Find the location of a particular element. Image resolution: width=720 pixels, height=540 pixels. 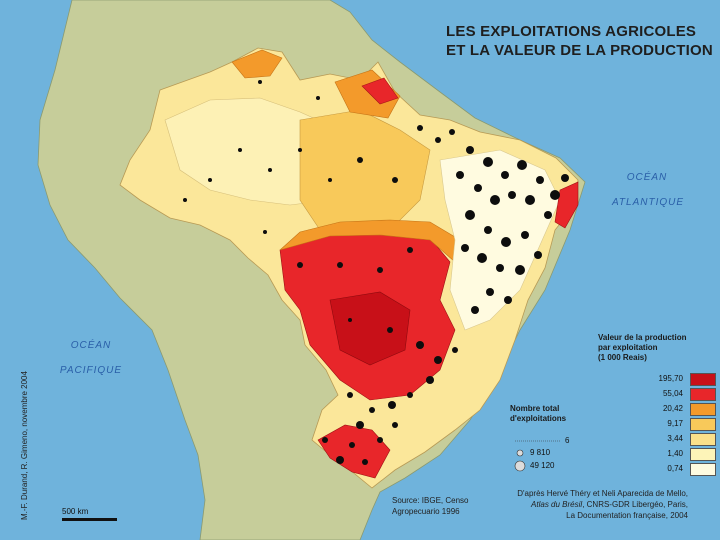

scale-bar-label: 500 km is located at coordinates (75, 511).